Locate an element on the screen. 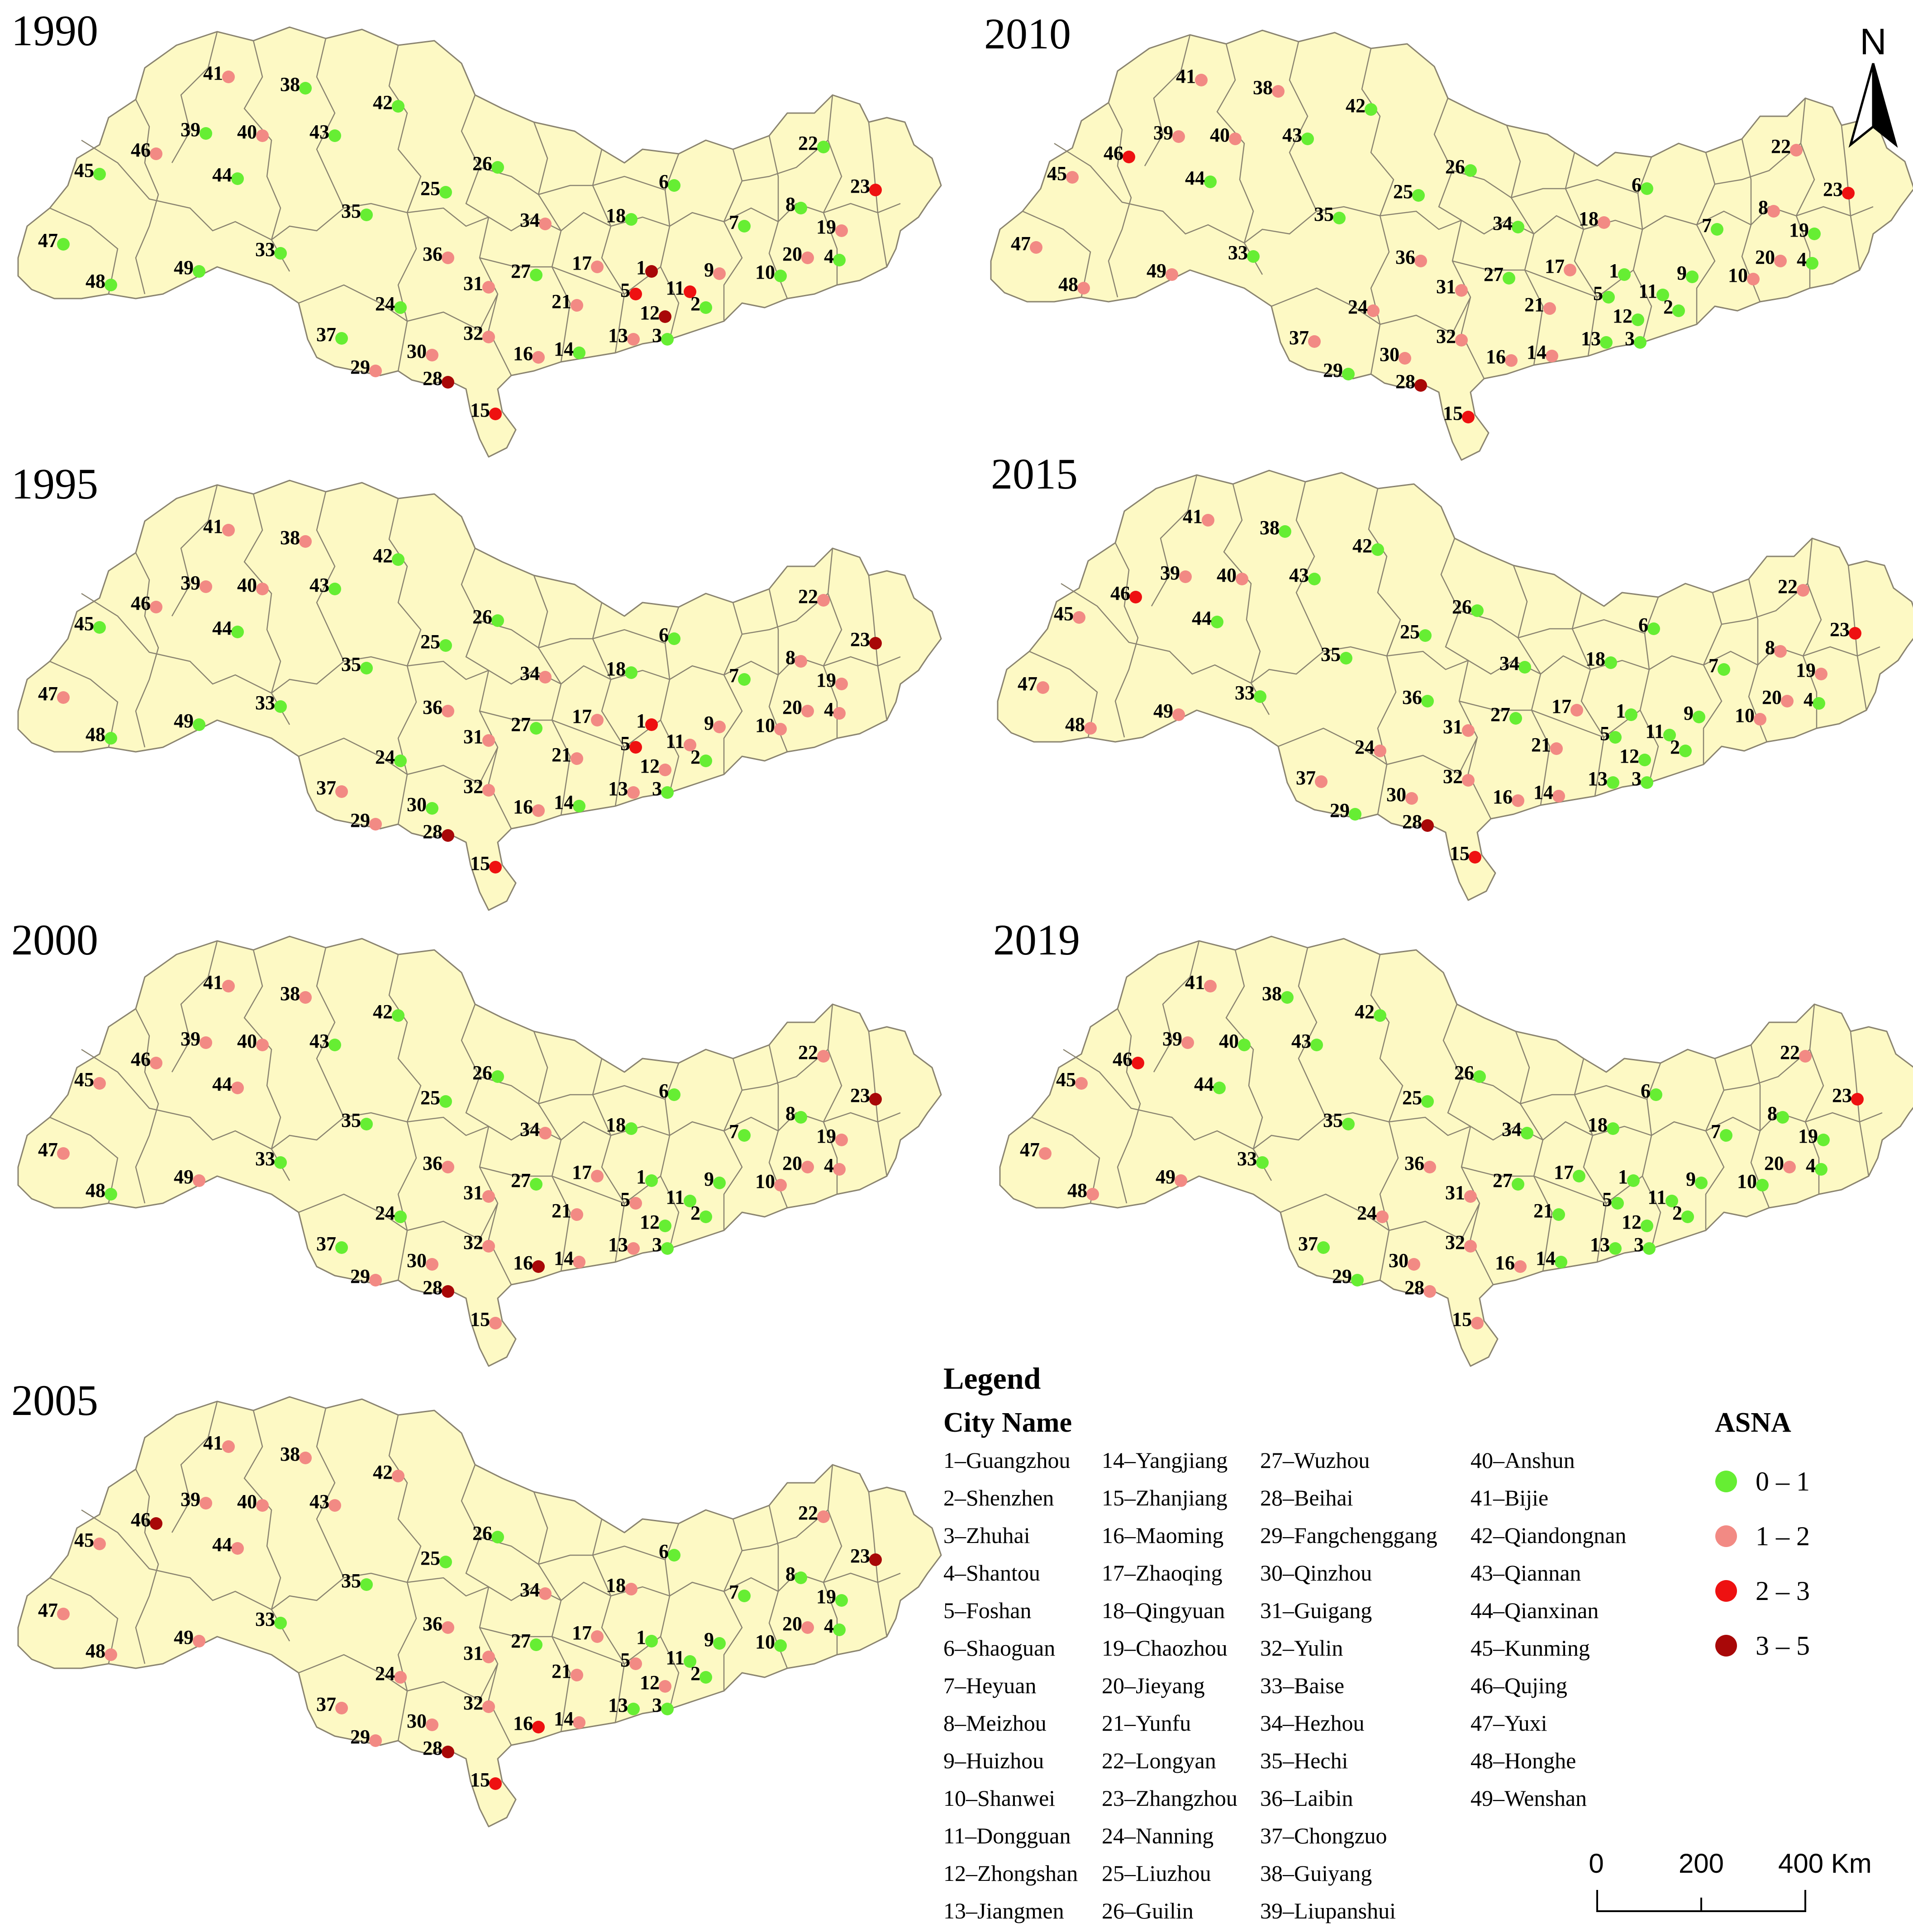 The width and height of the screenshot is (1913, 1932). city-number-23: 23 is located at coordinates (860, 639).